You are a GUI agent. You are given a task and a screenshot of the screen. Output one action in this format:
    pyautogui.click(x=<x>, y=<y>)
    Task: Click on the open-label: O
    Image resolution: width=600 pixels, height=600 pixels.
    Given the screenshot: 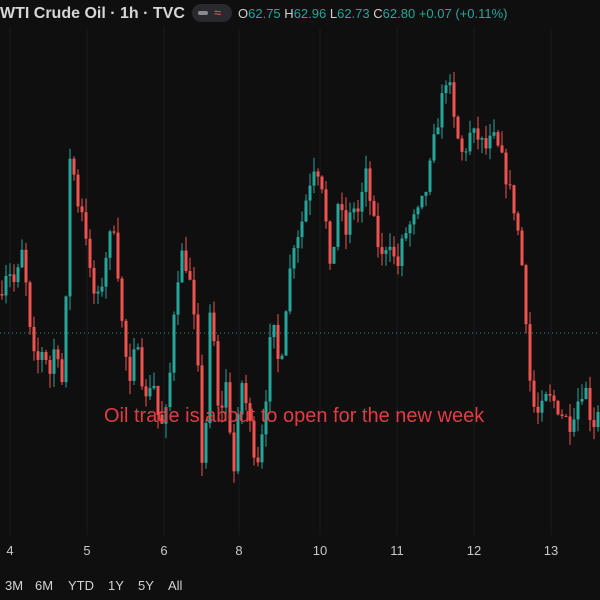 What is the action you would take?
    pyautogui.click(x=243, y=13)
    